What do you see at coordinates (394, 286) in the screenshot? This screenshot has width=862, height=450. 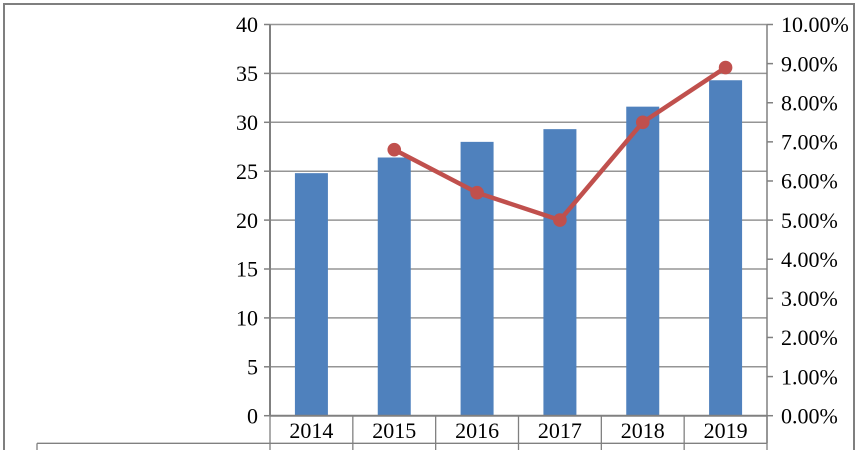 I see `bar-2015` at bounding box center [394, 286].